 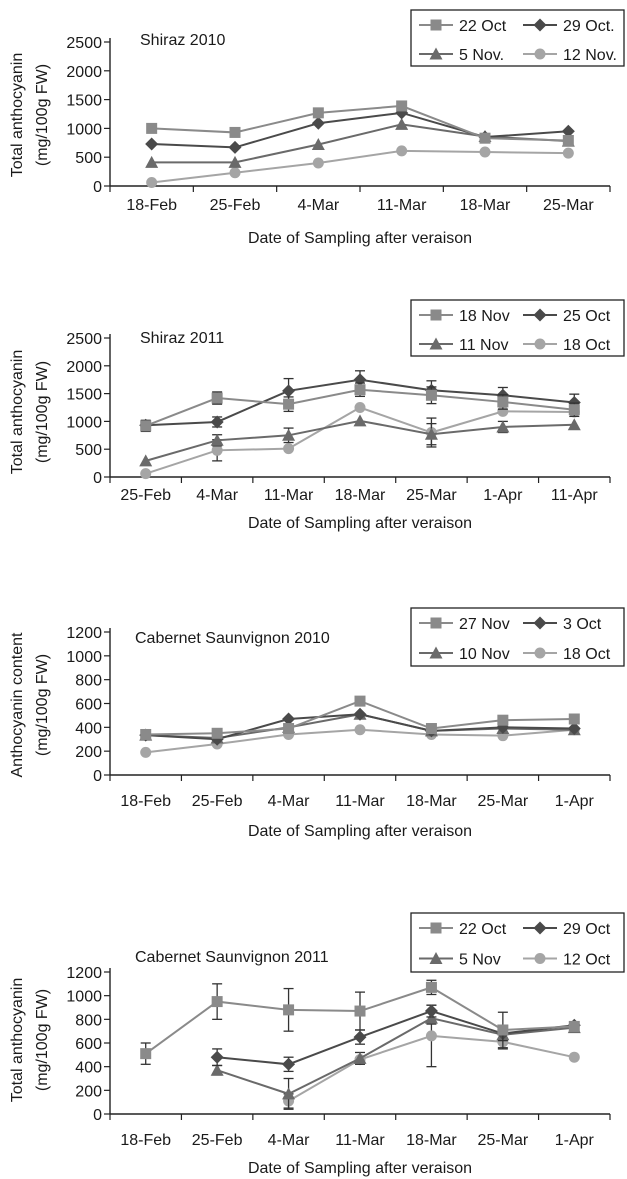 I want to click on legend-entry: 22 Oct, so click(x=483, y=26).